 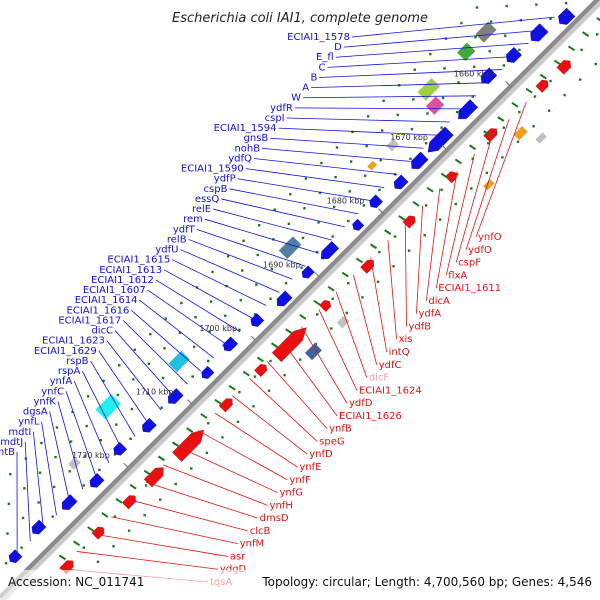 I want to click on forward-gene-label: ydfQ, so click(x=240, y=158).